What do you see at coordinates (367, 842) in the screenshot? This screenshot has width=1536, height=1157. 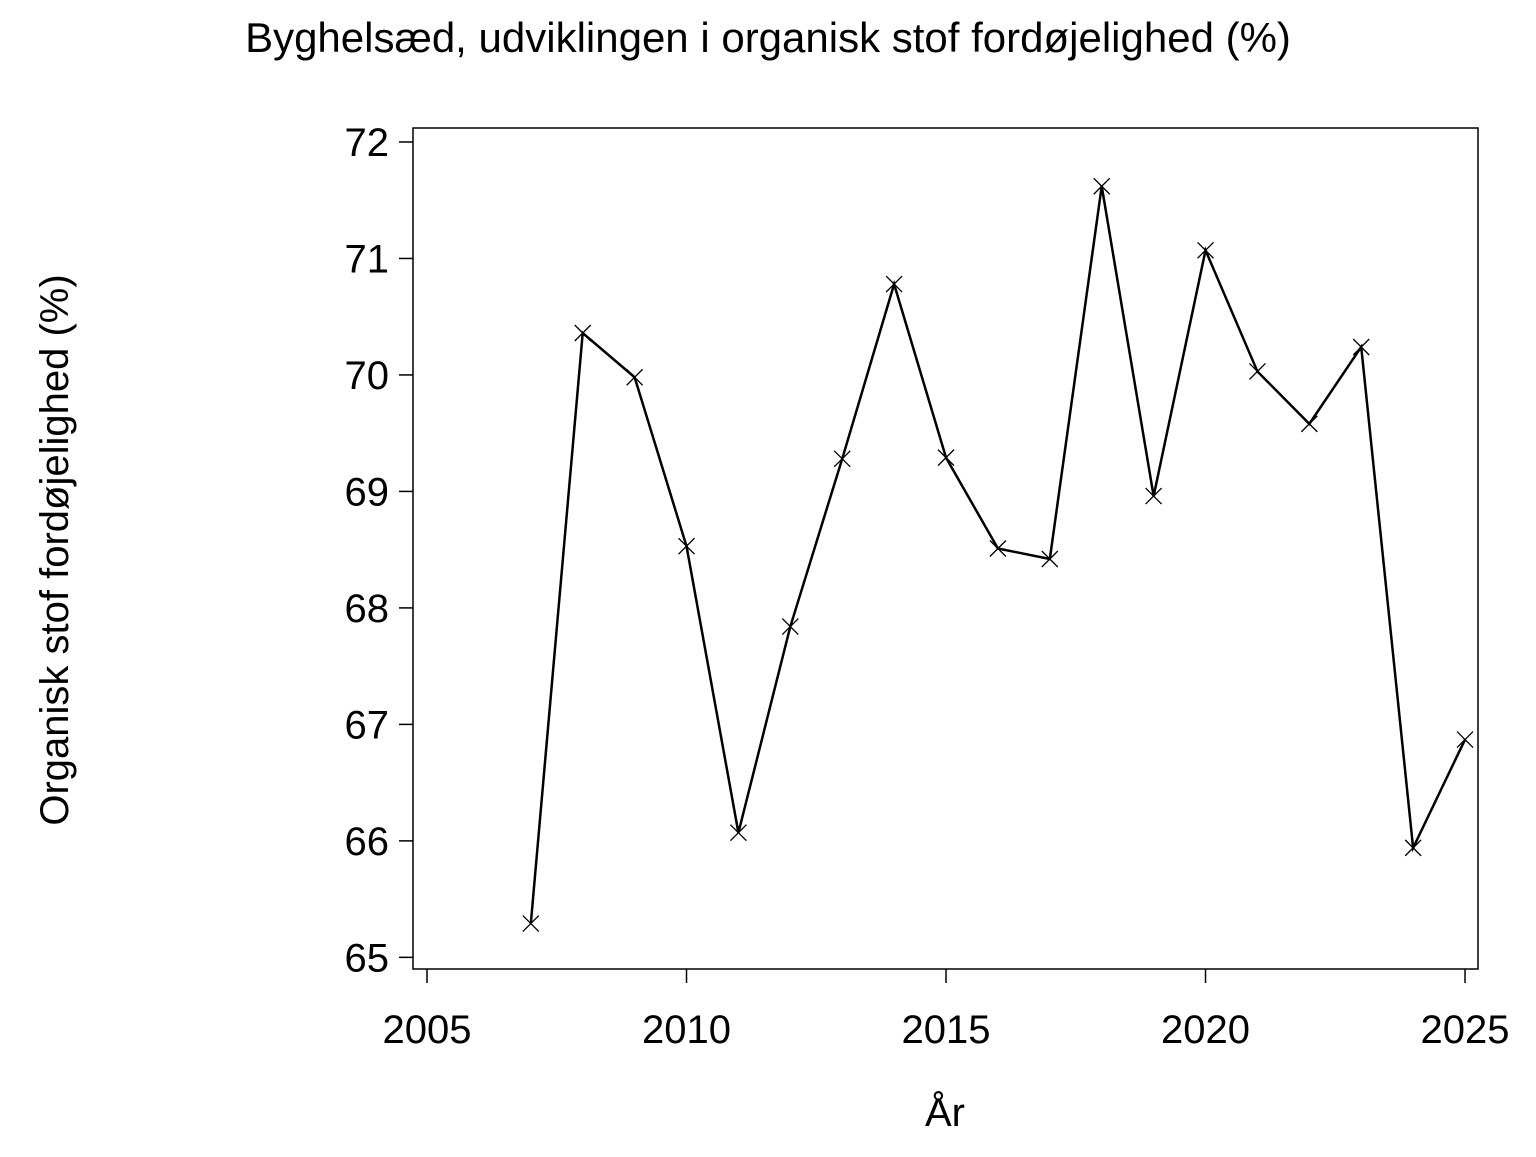 I see `y-tick-label: 66` at bounding box center [367, 842].